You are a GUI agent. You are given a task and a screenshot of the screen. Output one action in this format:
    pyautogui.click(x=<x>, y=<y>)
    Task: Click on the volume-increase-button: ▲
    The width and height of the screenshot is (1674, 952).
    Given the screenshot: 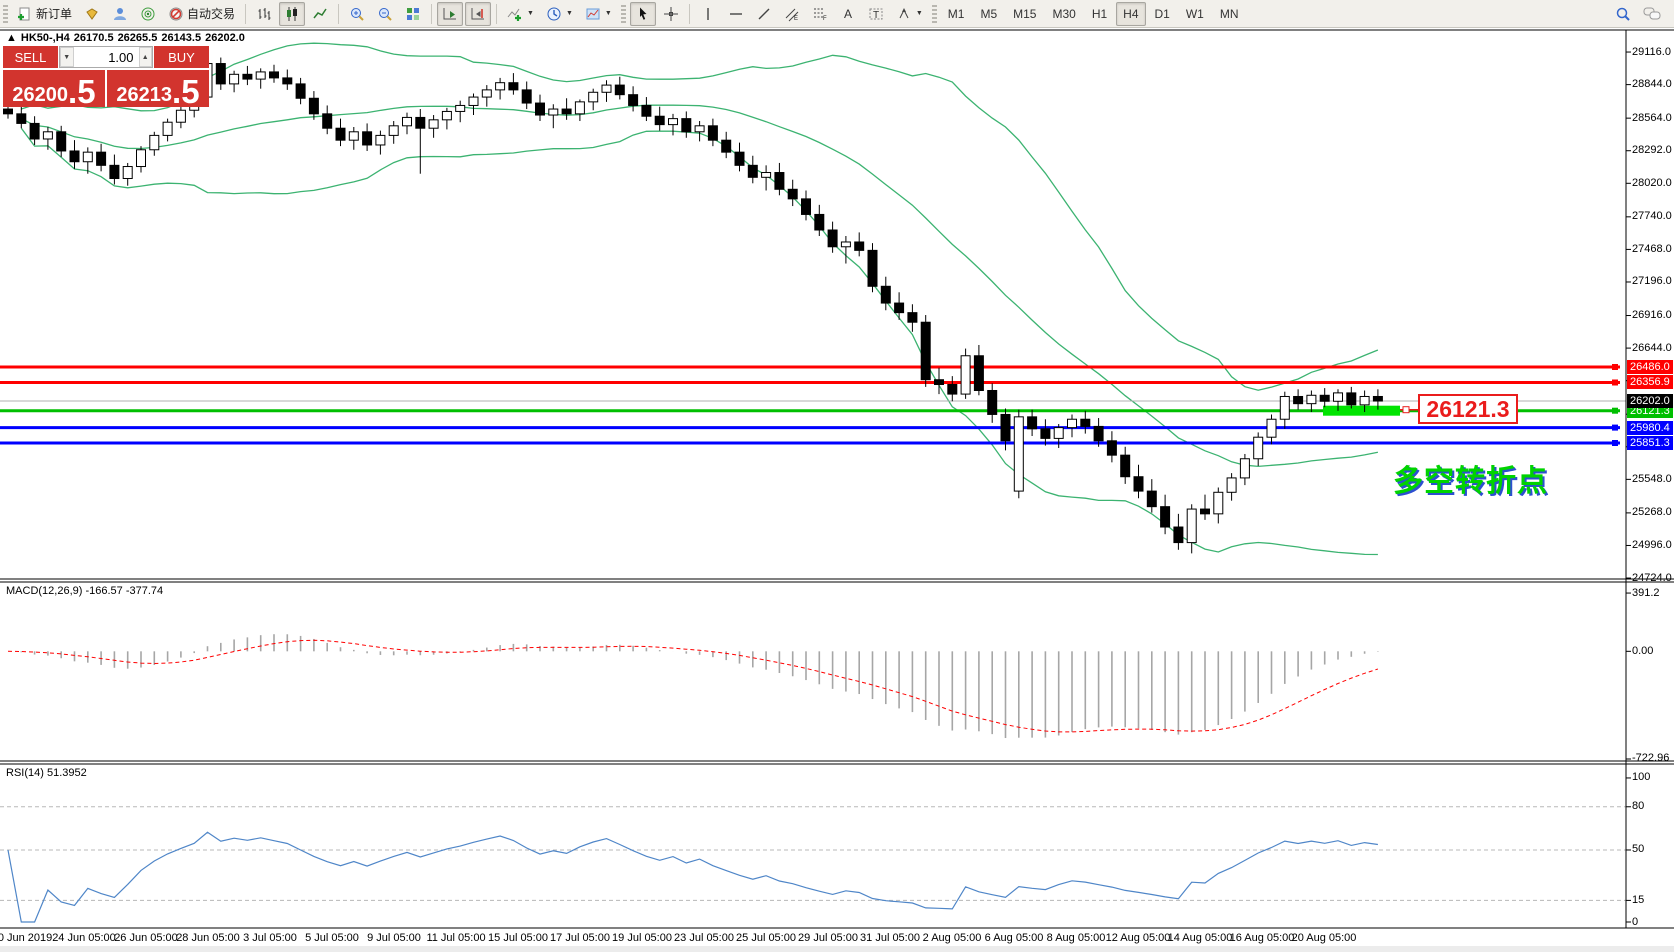 What is the action you would take?
    pyautogui.click(x=145, y=57)
    